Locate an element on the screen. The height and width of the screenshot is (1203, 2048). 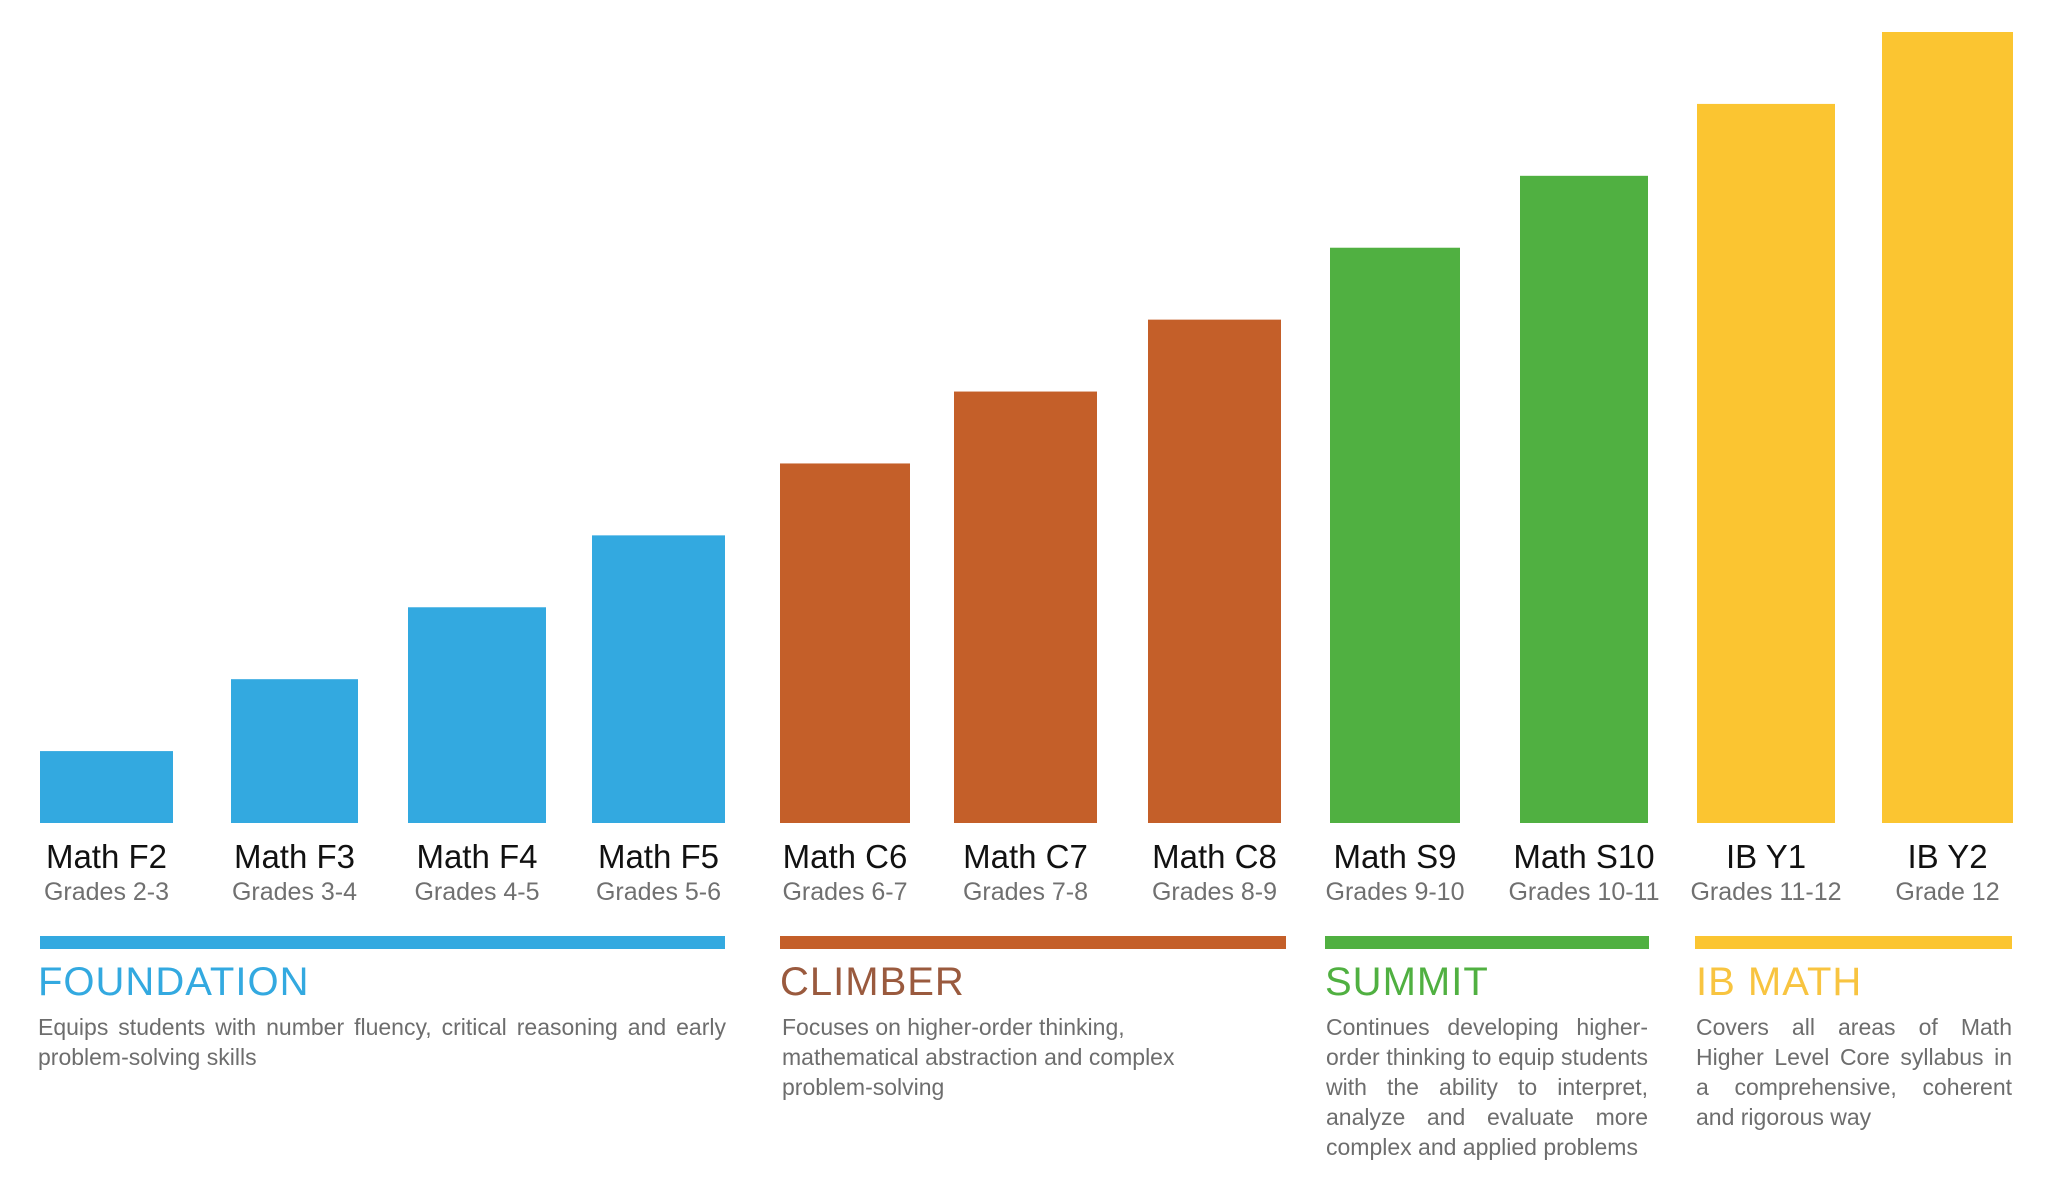
grade-label-math-f2: Grades 2-3 is located at coordinates (106, 892).